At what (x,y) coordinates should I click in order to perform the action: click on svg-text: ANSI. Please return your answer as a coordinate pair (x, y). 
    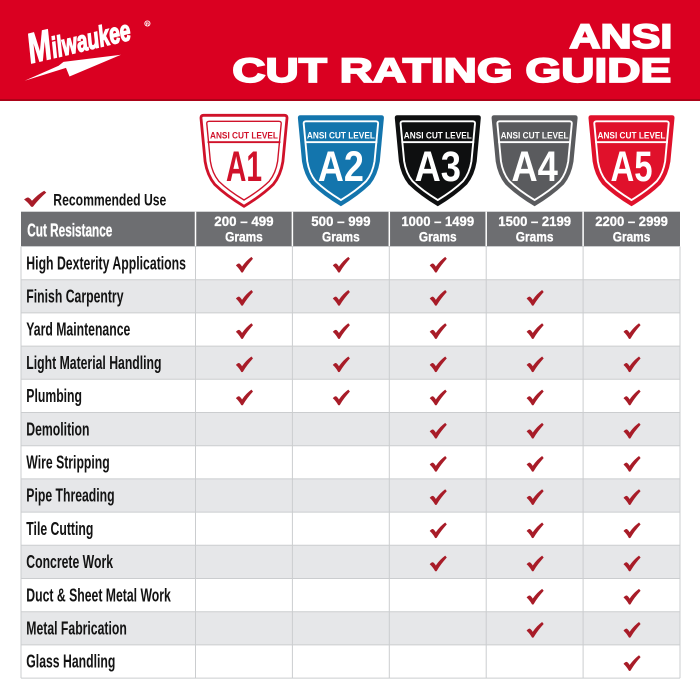
    Looking at the image, I should click on (620, 37).